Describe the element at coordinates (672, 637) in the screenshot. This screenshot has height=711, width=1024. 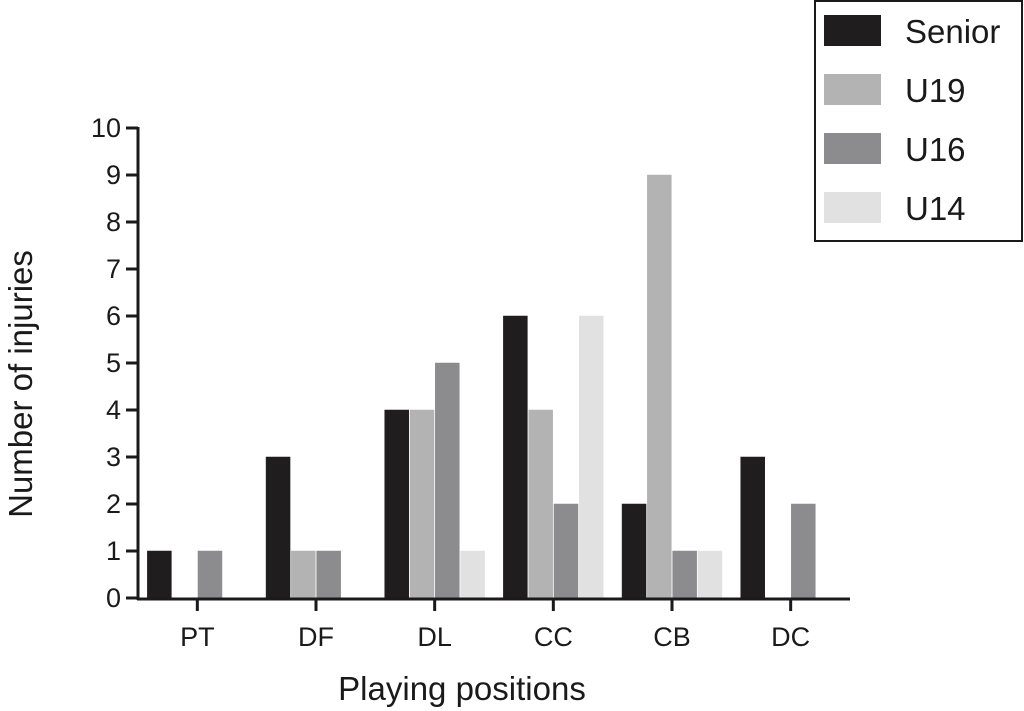
I see `x-tick-label: CB` at that location.